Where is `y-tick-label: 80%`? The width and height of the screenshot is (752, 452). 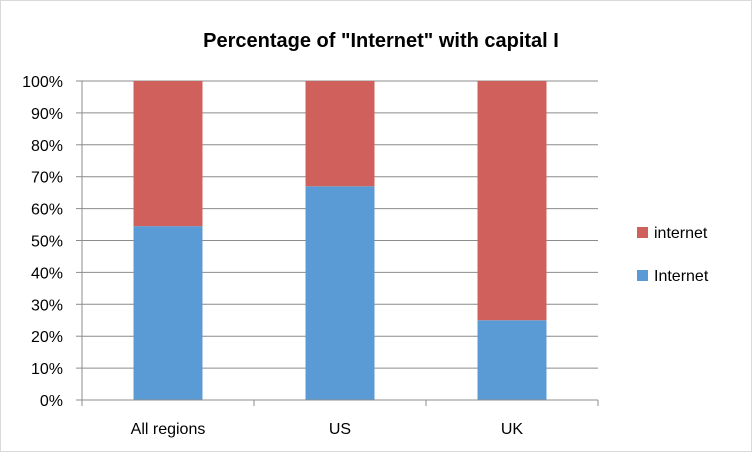
y-tick-label: 80% is located at coordinates (47, 146).